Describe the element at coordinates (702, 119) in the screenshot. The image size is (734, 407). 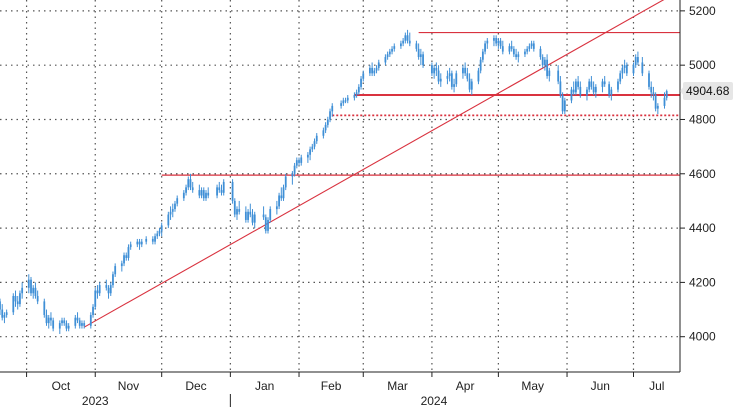
I see `y-tick-label: 4800` at that location.